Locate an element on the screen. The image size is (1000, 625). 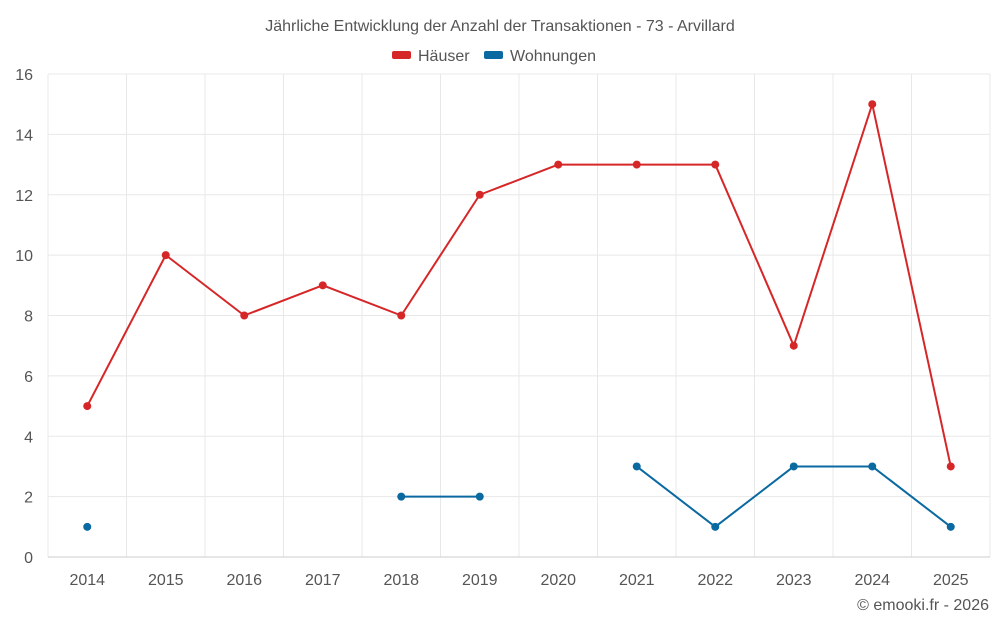
legend: Häuser Wohnungen is located at coordinates (494, 56).